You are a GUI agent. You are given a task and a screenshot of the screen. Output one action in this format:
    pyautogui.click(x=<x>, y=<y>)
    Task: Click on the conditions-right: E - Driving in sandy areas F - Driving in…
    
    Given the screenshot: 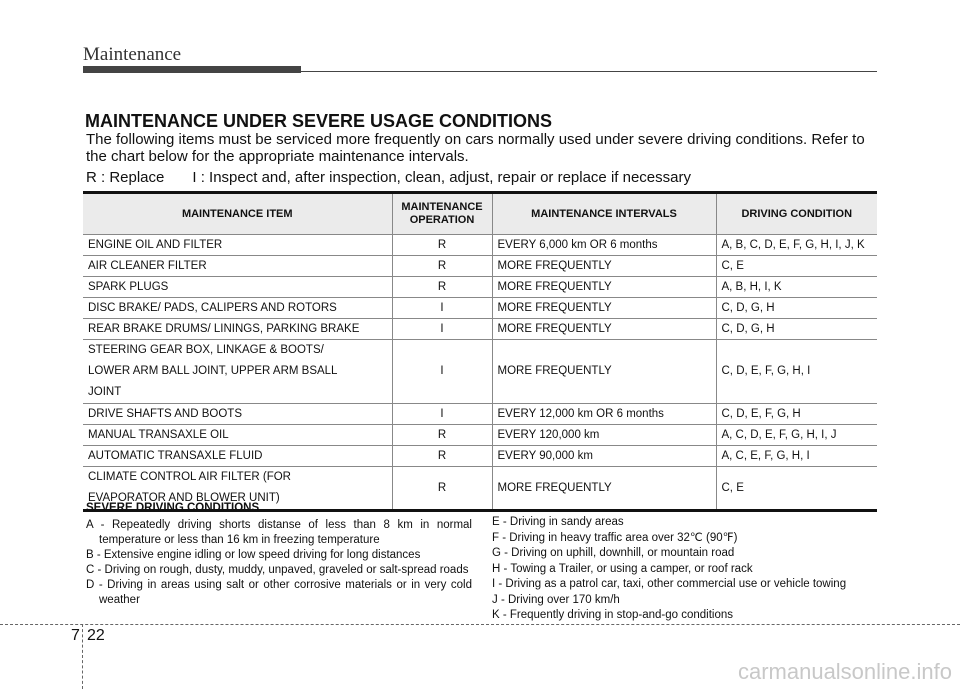 What is the action you would take?
    pyautogui.click(x=692, y=569)
    